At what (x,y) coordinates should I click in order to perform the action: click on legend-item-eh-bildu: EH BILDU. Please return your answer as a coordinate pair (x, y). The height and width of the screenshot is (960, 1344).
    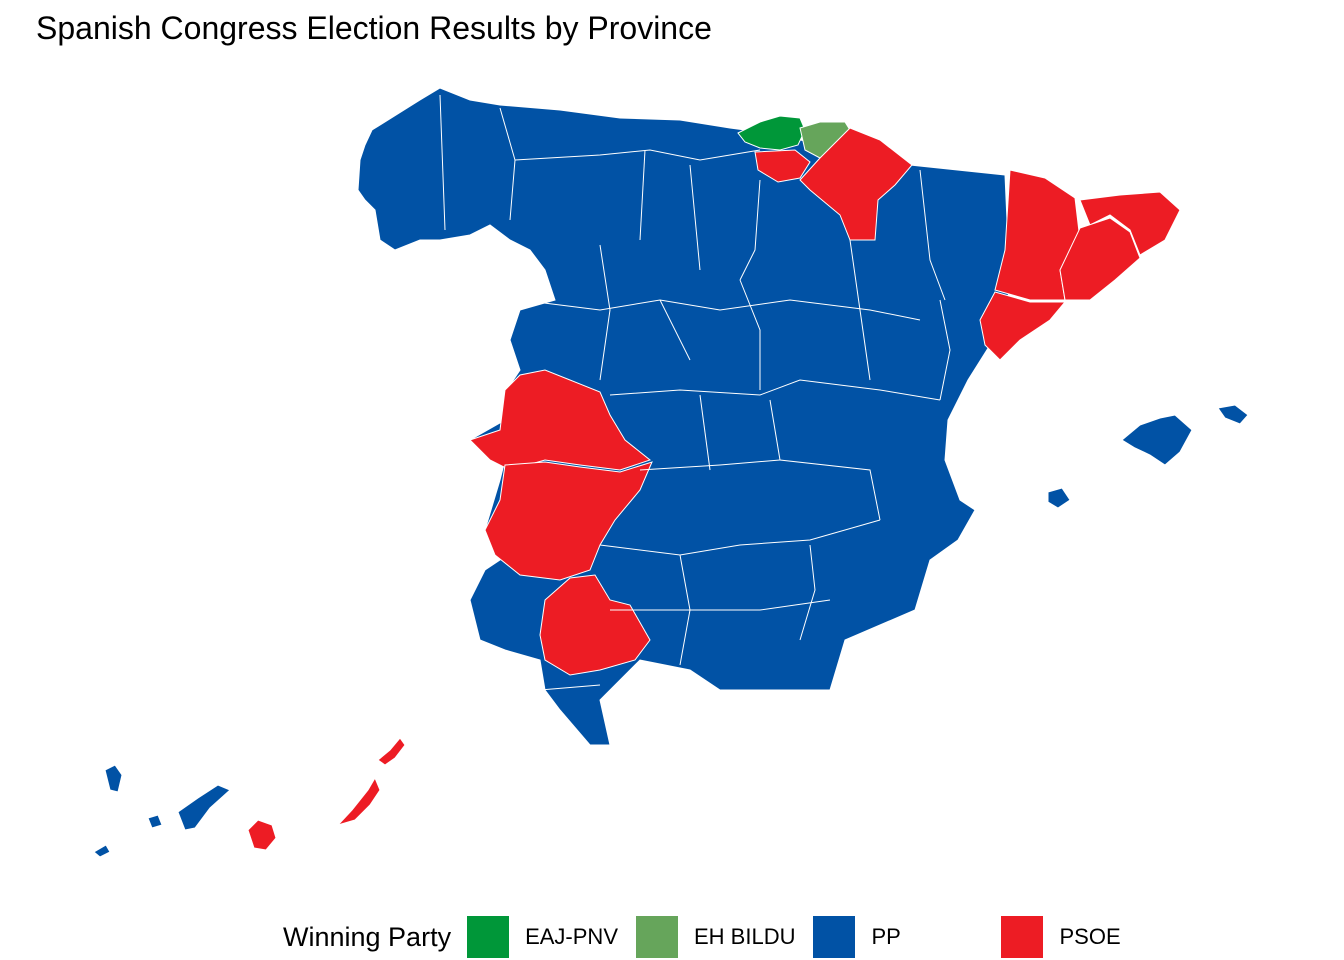
    Looking at the image, I should click on (715, 937).